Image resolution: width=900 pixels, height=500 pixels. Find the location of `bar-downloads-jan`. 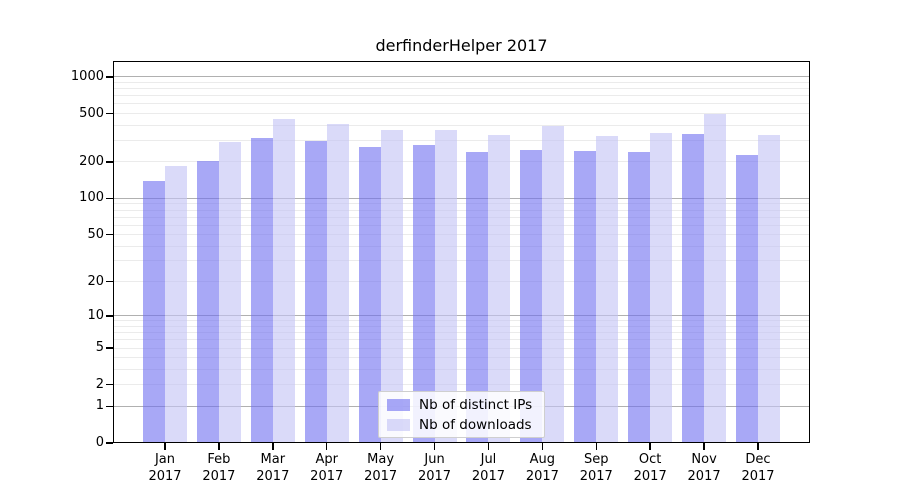

bar-downloads-jan is located at coordinates (176, 304).